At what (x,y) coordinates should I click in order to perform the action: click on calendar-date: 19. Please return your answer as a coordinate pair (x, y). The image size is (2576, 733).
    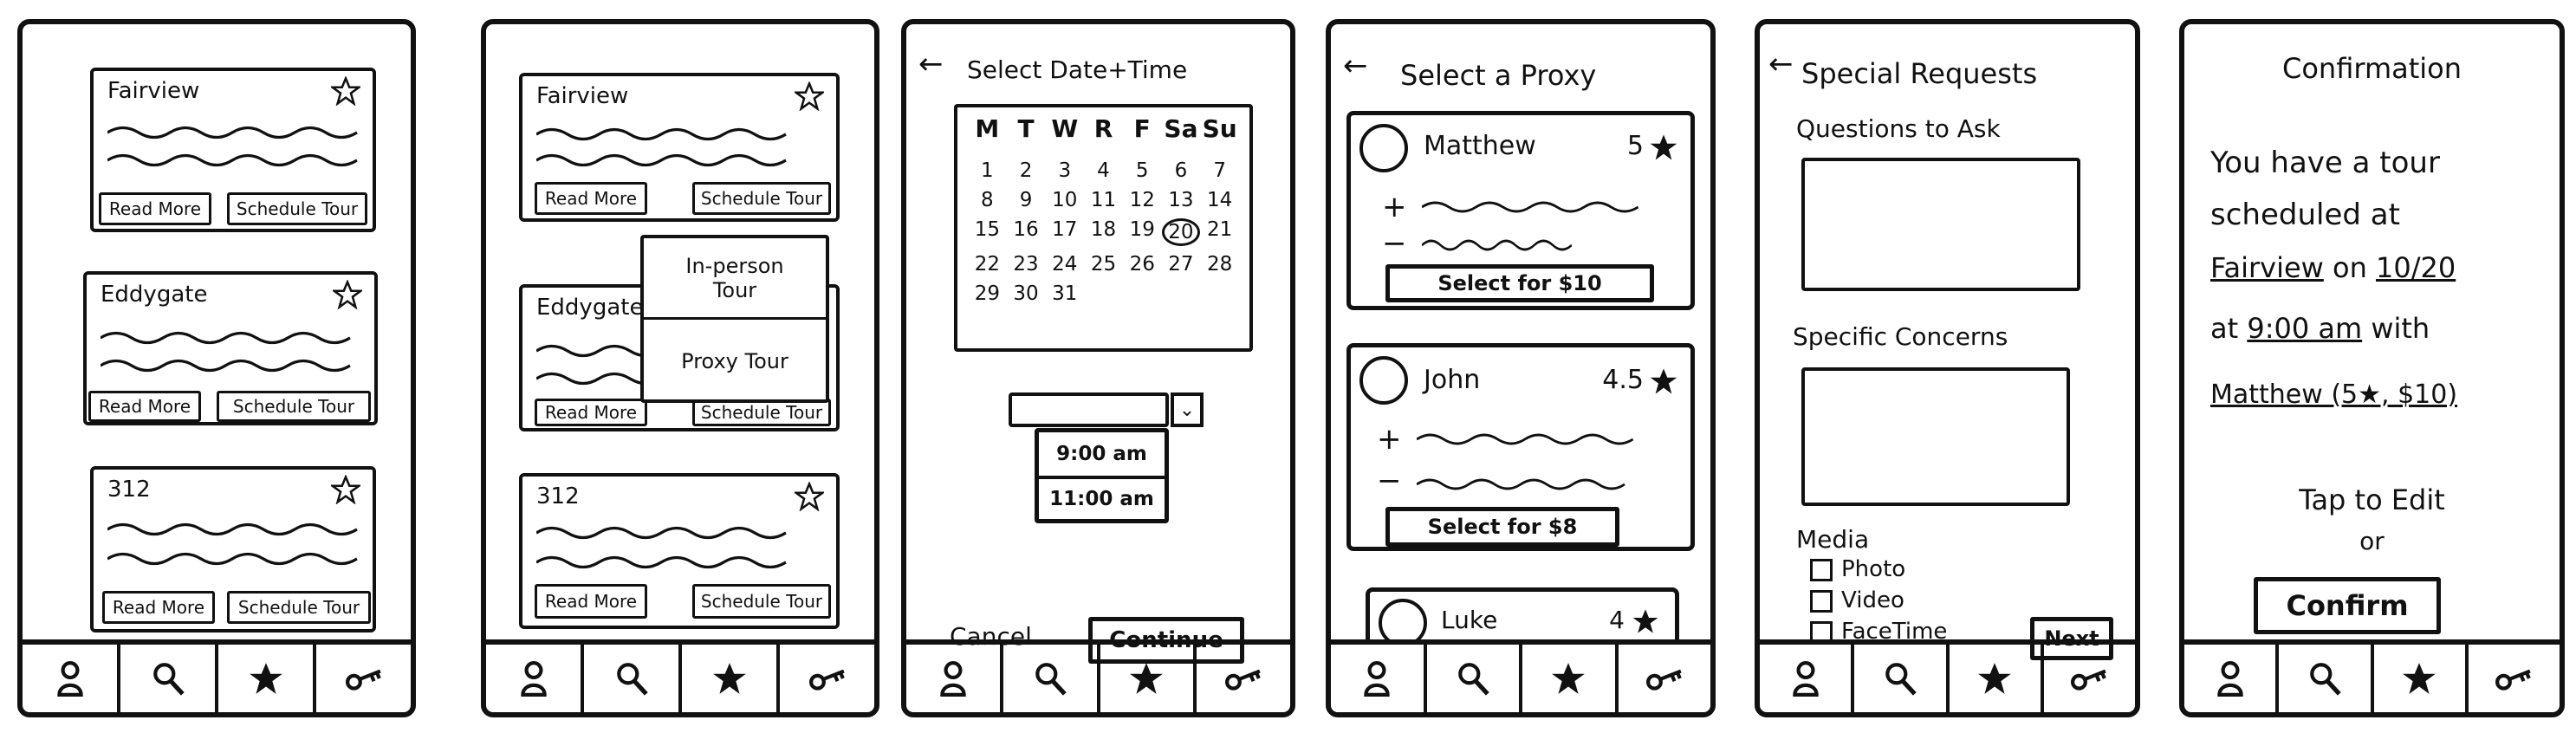
    Looking at the image, I should click on (1142, 229).